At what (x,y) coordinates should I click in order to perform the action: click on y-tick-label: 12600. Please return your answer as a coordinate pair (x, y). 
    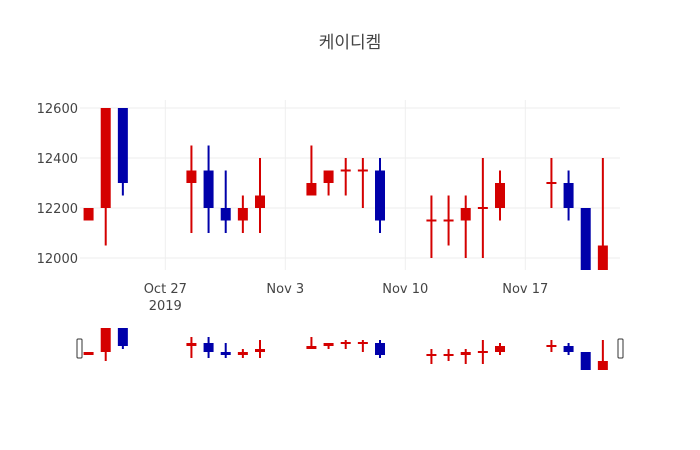
    Looking at the image, I should click on (57, 109).